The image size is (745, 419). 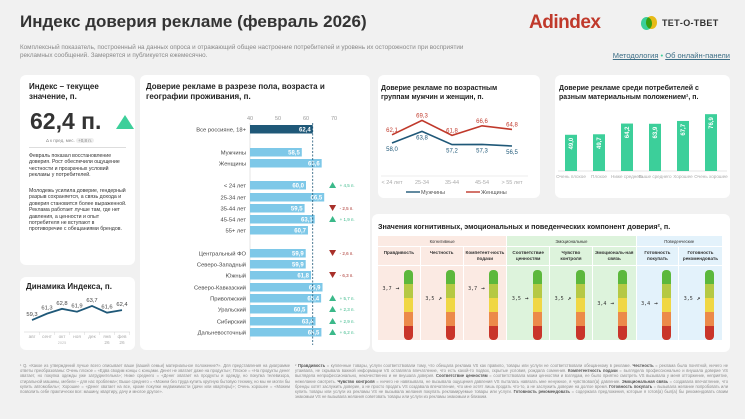 I want to click on month-label: янв, so click(x=107, y=336).